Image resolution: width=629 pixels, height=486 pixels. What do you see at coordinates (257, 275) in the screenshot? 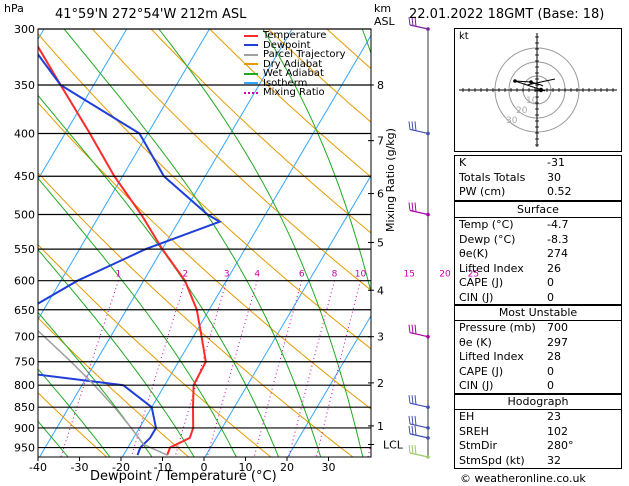
I see `mixing-ratio-label: 4` at bounding box center [257, 275].